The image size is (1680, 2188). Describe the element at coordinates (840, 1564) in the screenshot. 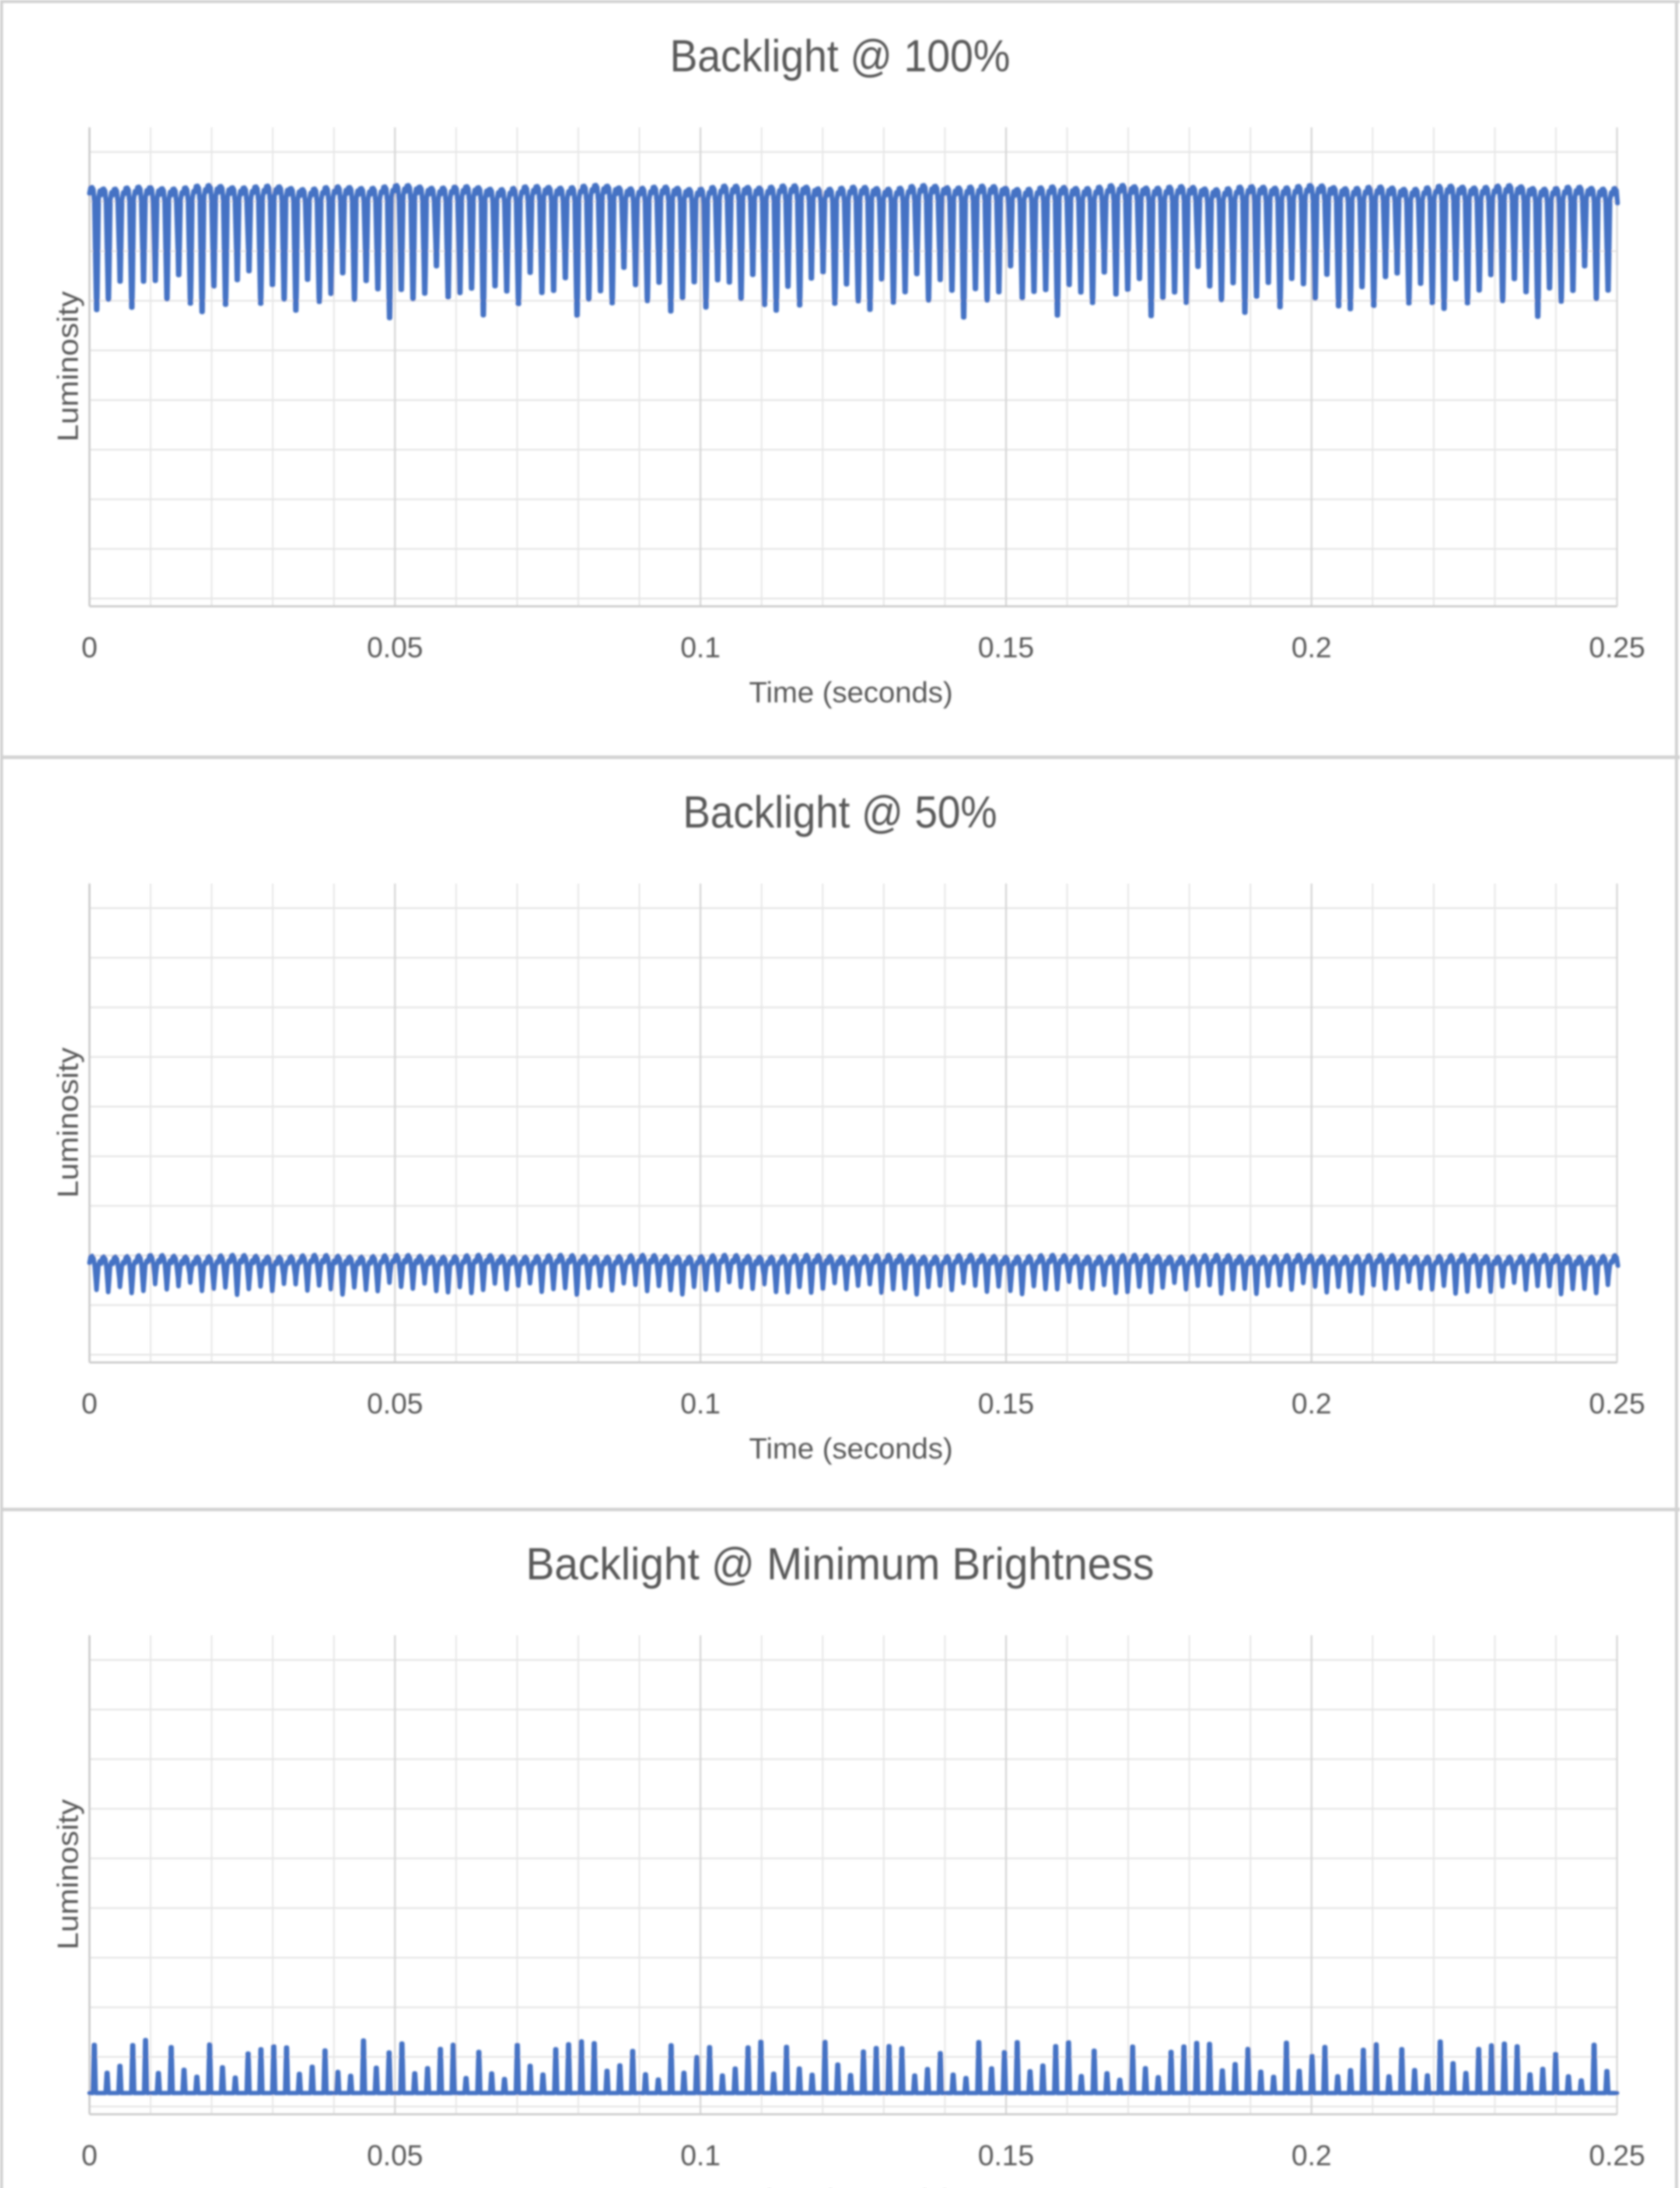

I see `svg-text: Backlight @ Minimum Brightness` at that location.